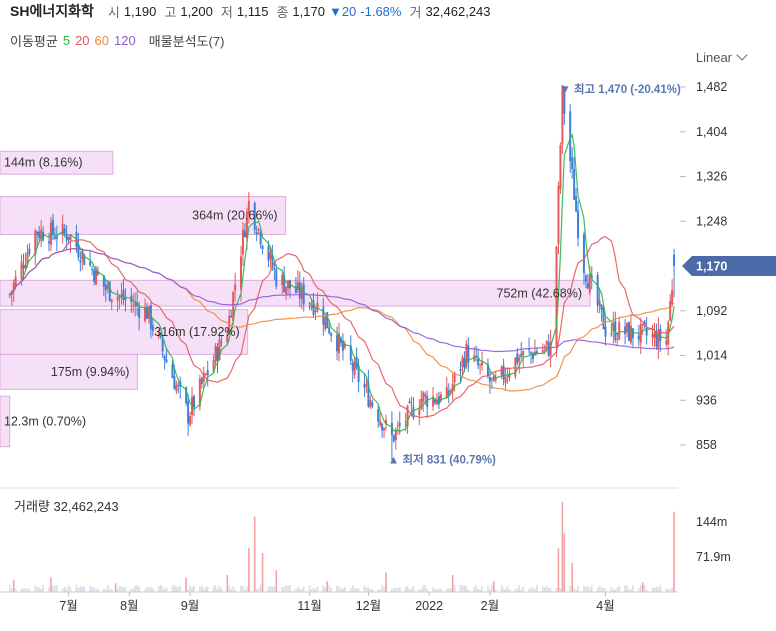 The height and width of the screenshot is (631, 776). What do you see at coordinates (539, 293) in the screenshot?
I see `volume-profile-label: 752m (42.68%)` at bounding box center [539, 293].